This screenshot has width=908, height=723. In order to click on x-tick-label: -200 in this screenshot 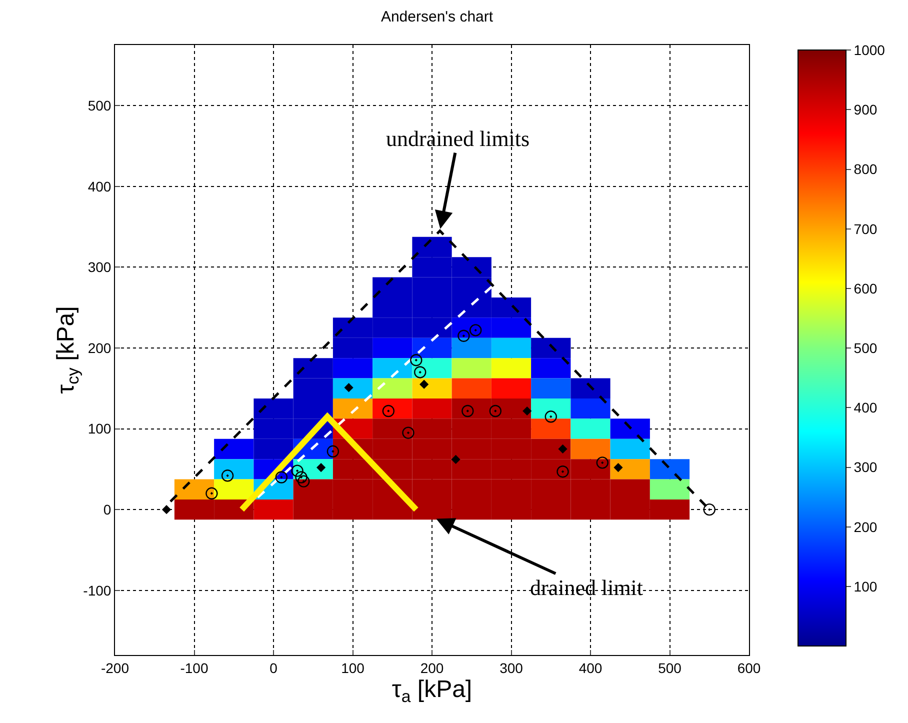, I will do `click(115, 668)`.